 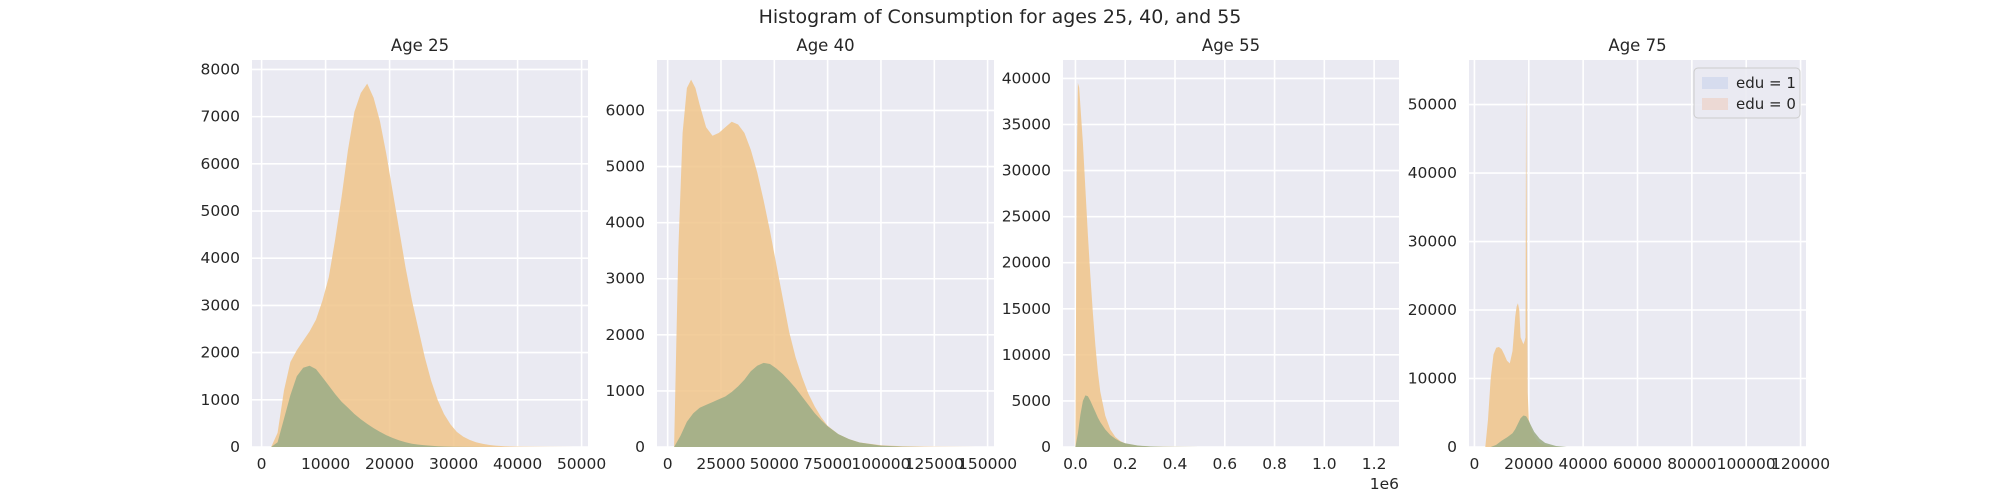 I want to click on y-tick-label: 7000, so click(x=220, y=117).